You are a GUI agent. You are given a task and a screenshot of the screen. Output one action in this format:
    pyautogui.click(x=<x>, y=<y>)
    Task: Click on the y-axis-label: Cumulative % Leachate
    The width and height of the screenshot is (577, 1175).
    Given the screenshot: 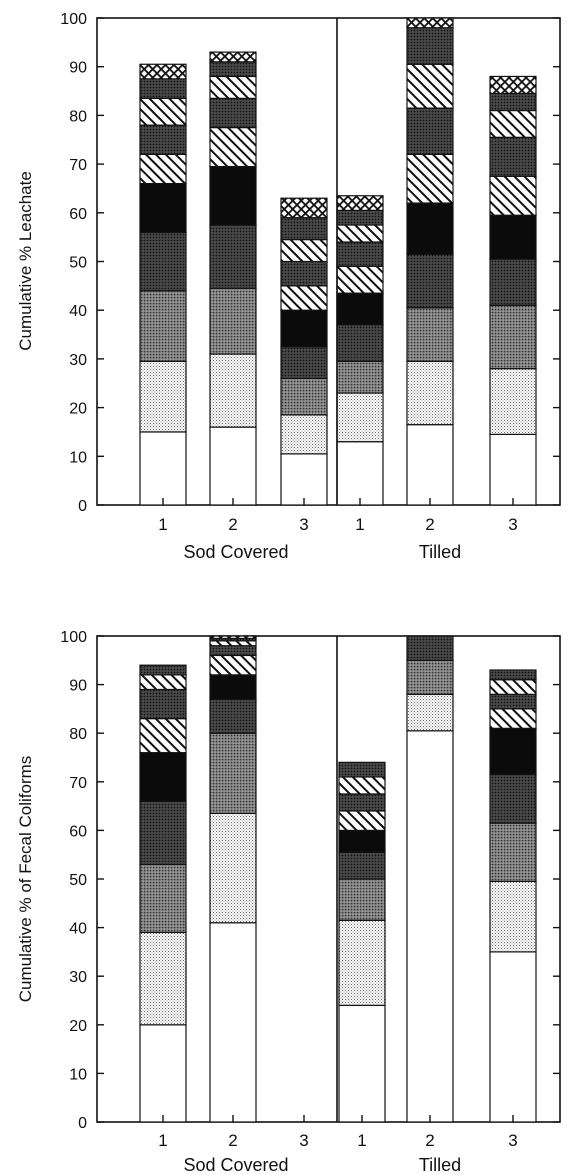 What is the action you would take?
    pyautogui.click(x=25, y=261)
    